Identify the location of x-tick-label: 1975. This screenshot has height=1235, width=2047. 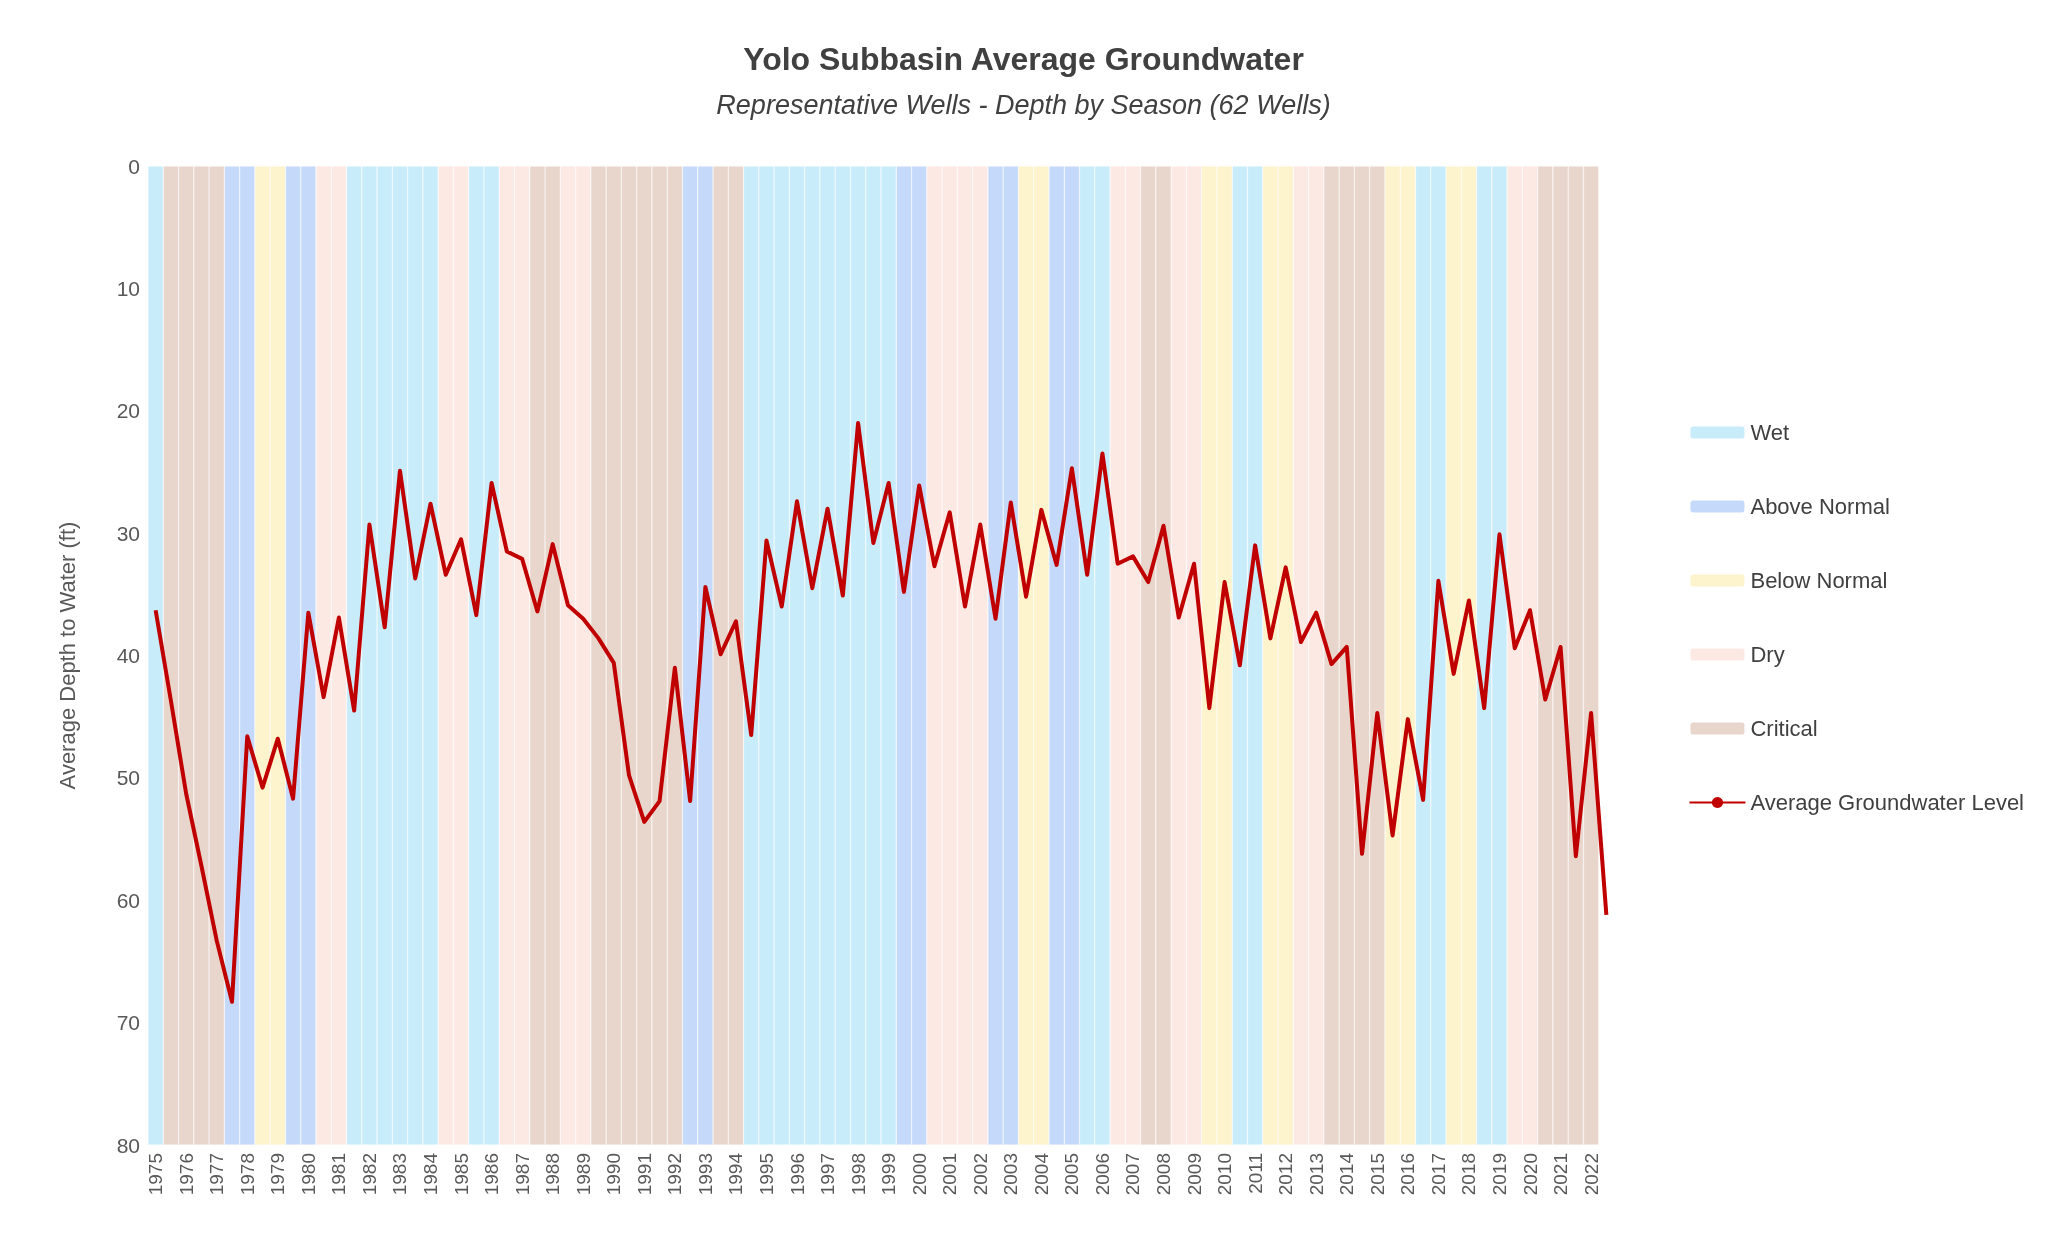
(156, 1174).